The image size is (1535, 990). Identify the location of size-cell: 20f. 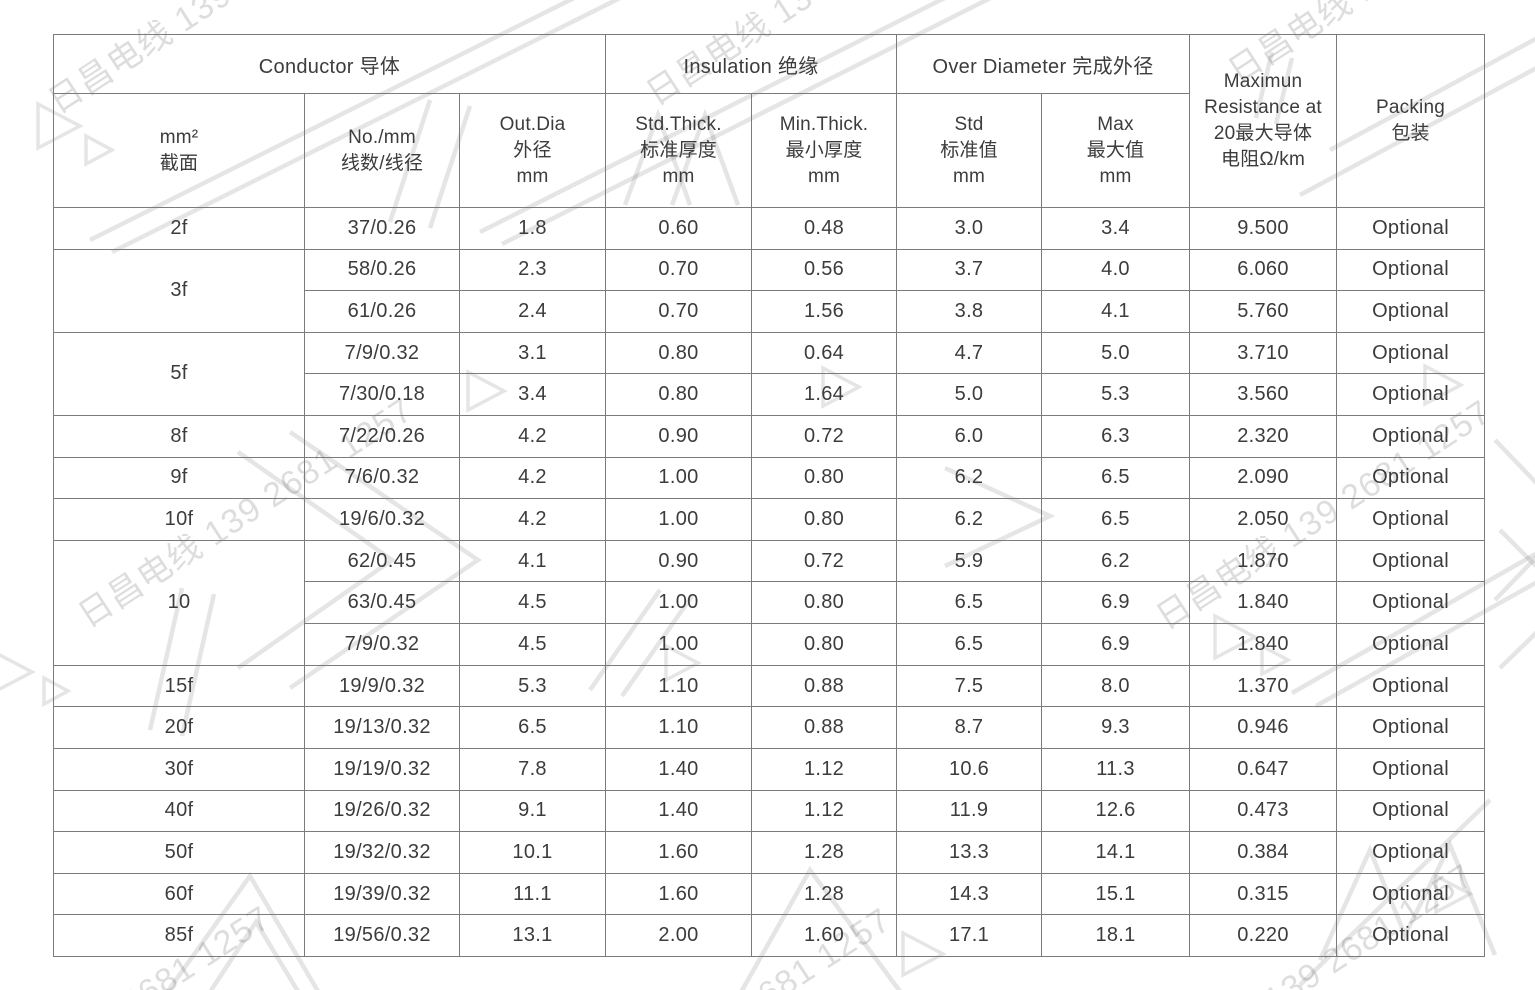
(179, 727).